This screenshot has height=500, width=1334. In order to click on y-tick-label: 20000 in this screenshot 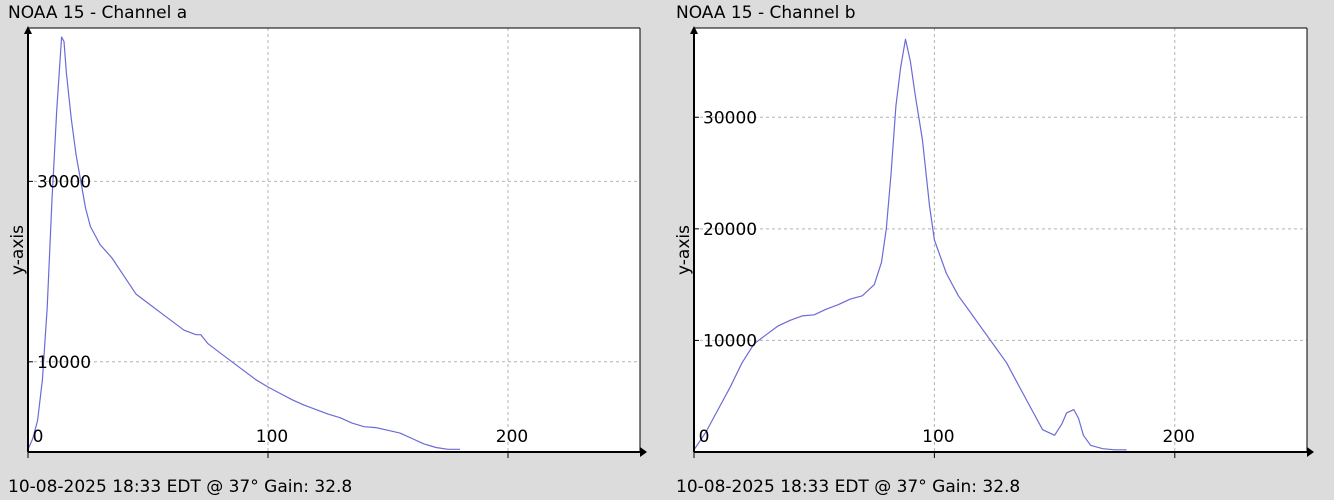, I will do `click(730, 230)`.